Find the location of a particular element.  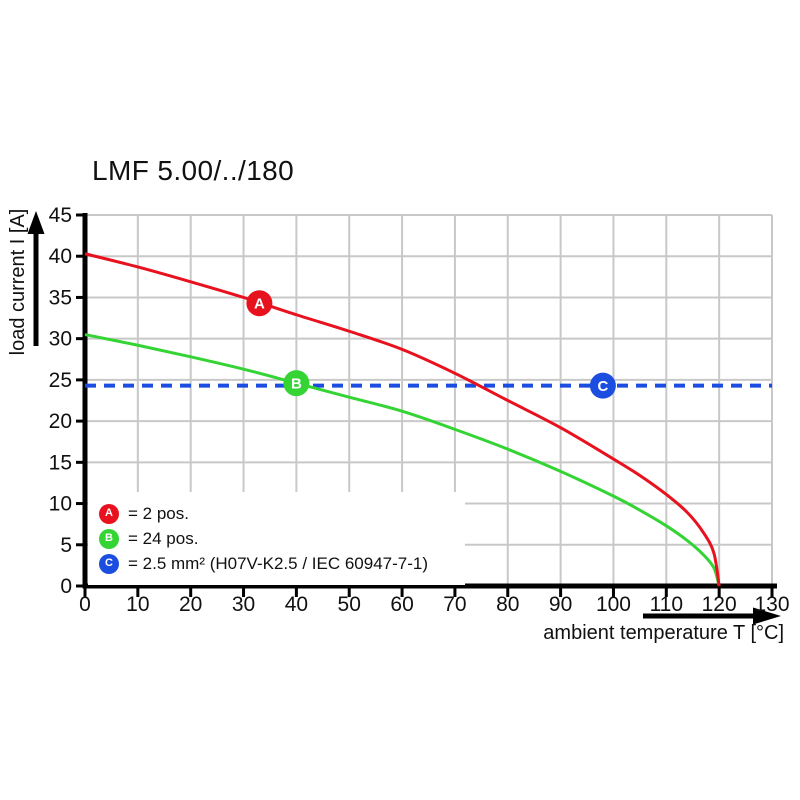

legend-label-a: = 2 pos. is located at coordinates (158, 513).